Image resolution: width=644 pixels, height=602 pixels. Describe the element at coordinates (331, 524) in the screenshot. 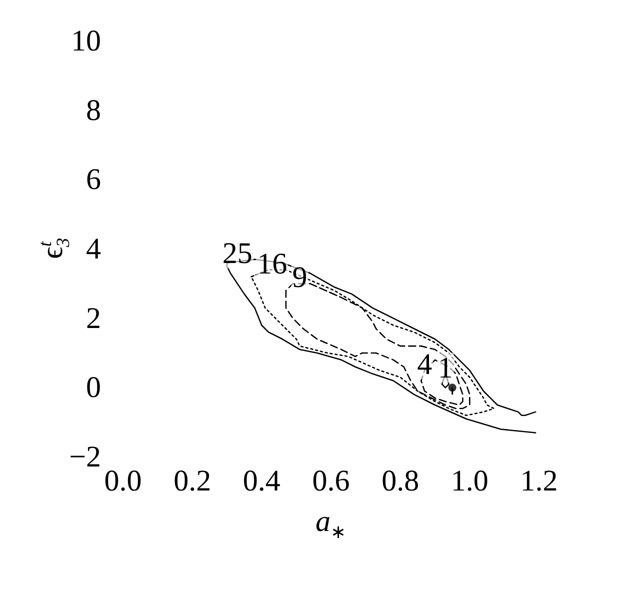

I see `x-axis-title: a$_{∗}$` at that location.